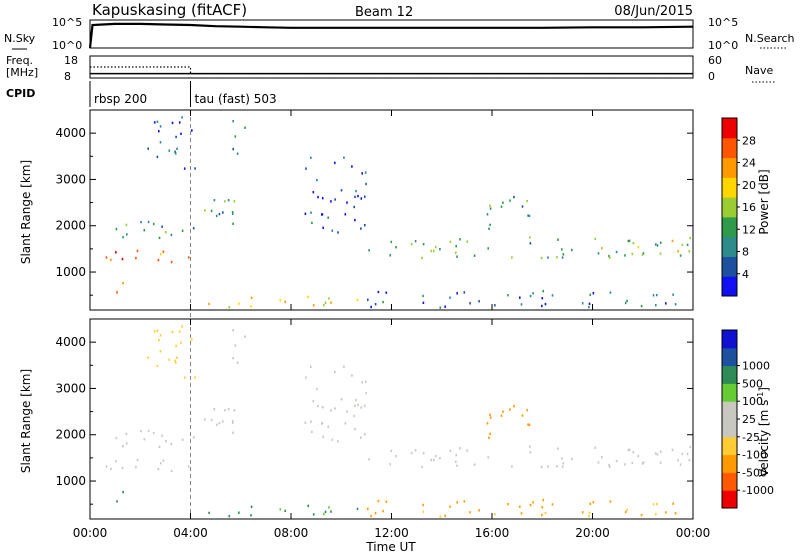 This screenshot has width=800, height=554. I want to click on nave-tick-bottom: 0, so click(711, 76).